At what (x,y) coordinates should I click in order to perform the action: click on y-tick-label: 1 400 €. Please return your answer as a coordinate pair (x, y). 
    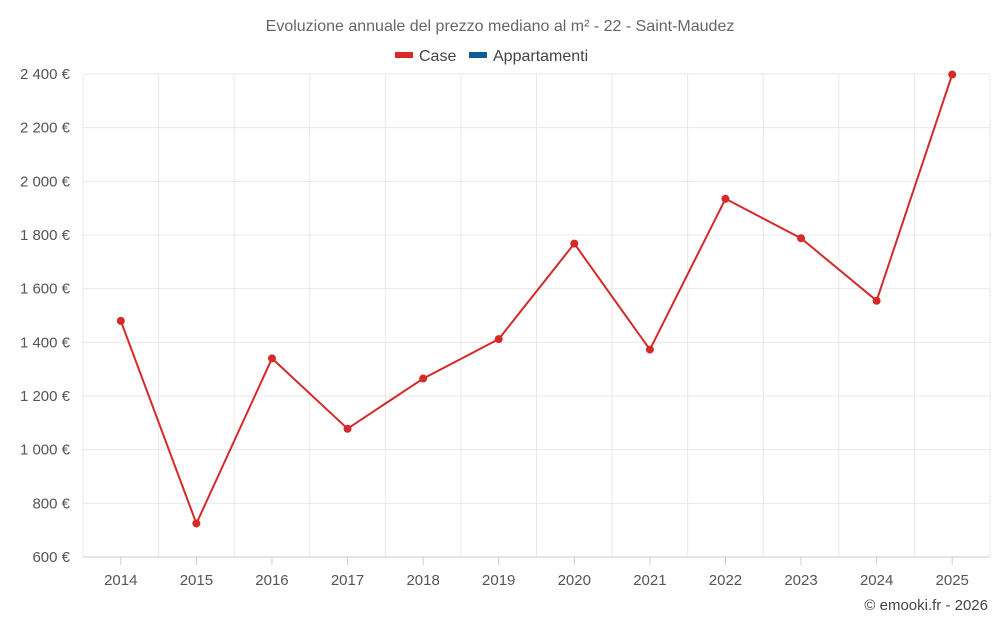
    Looking at the image, I should click on (45, 342).